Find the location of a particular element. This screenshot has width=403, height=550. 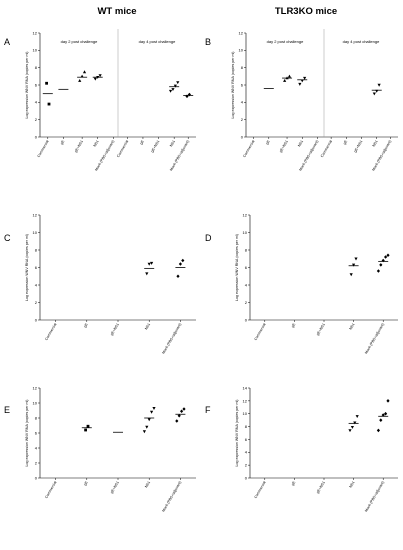

column-title-tlr3ko: TLR3KO mice is located at coordinates (306, 11).